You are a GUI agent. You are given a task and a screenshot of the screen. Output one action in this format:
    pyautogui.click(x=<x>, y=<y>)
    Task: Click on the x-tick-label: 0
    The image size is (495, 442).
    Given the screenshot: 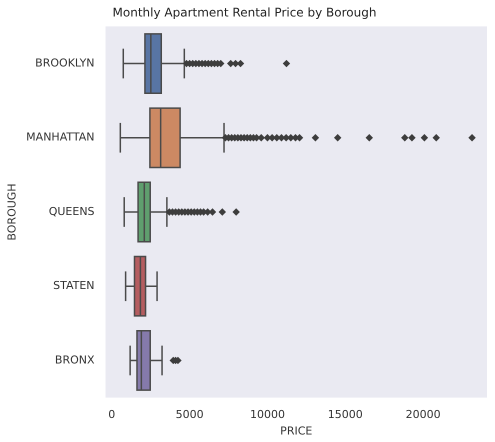 What is the action you would take?
    pyautogui.click(x=112, y=415)
    